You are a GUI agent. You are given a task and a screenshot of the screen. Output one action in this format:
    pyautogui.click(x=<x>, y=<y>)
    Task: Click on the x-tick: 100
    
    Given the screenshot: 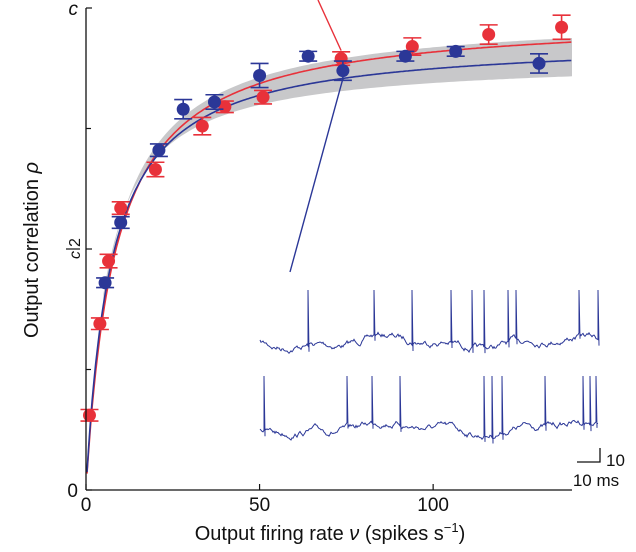 What is the action you would take?
    pyautogui.click(x=433, y=500)
    